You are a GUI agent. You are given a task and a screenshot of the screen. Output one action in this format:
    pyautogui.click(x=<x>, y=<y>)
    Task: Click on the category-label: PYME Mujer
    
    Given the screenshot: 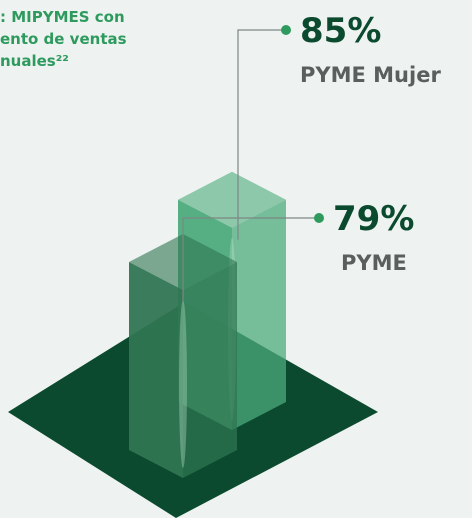 What is the action you would take?
    pyautogui.click(x=370, y=75)
    